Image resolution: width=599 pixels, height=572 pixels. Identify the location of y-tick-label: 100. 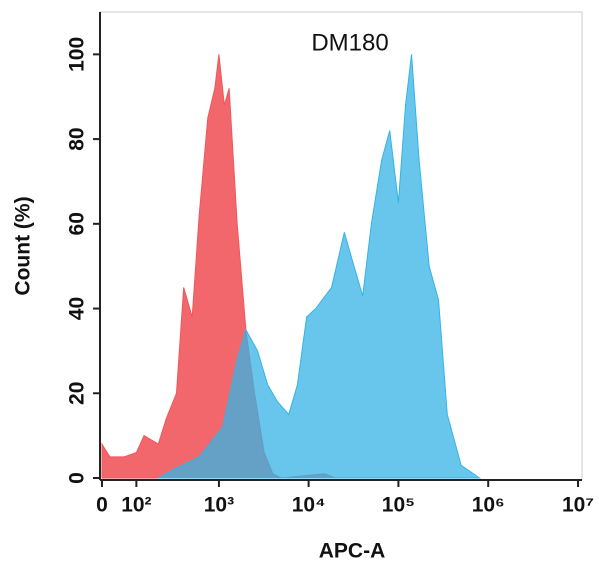
(77, 54).